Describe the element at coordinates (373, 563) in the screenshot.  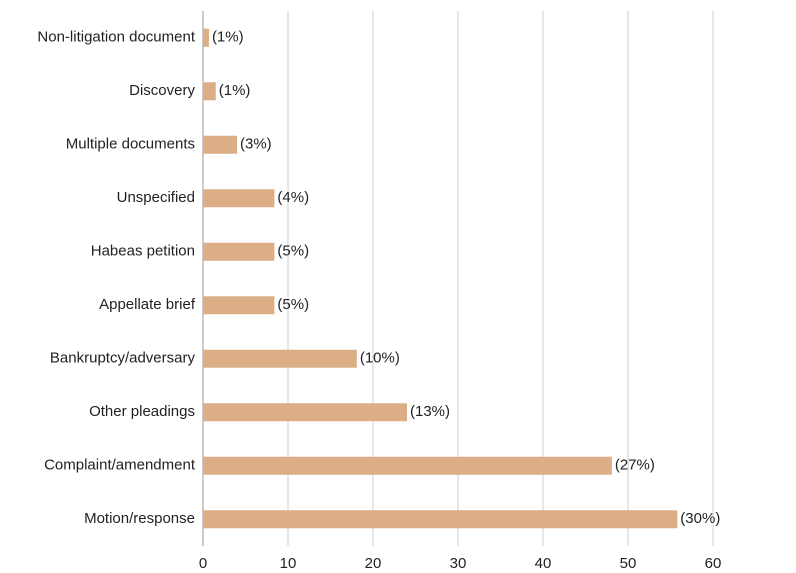
I see `x-tick-label: 20` at that location.